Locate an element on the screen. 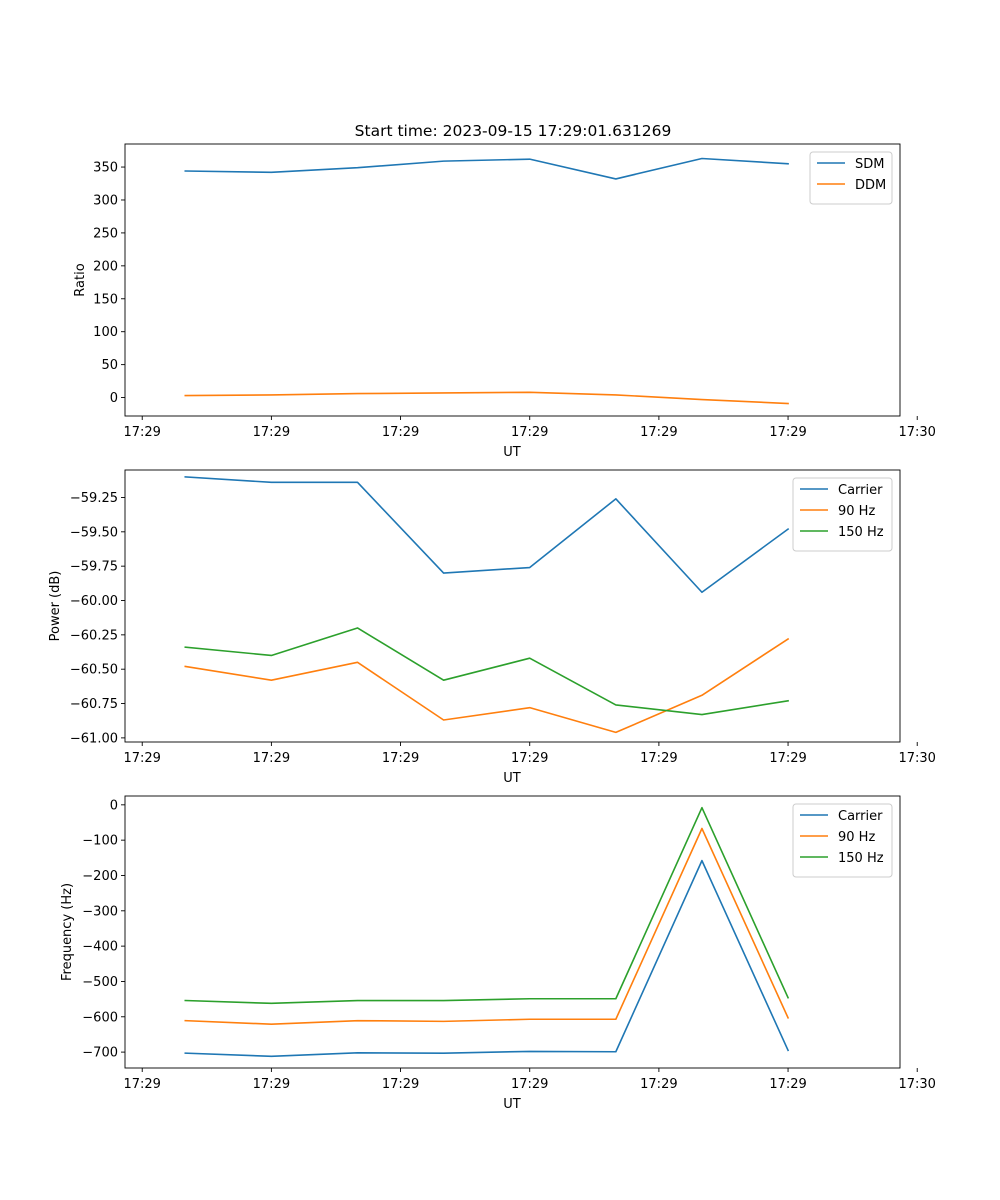 The width and height of the screenshot is (1000, 1200). y-tick-label: −100 is located at coordinates (100, 841).